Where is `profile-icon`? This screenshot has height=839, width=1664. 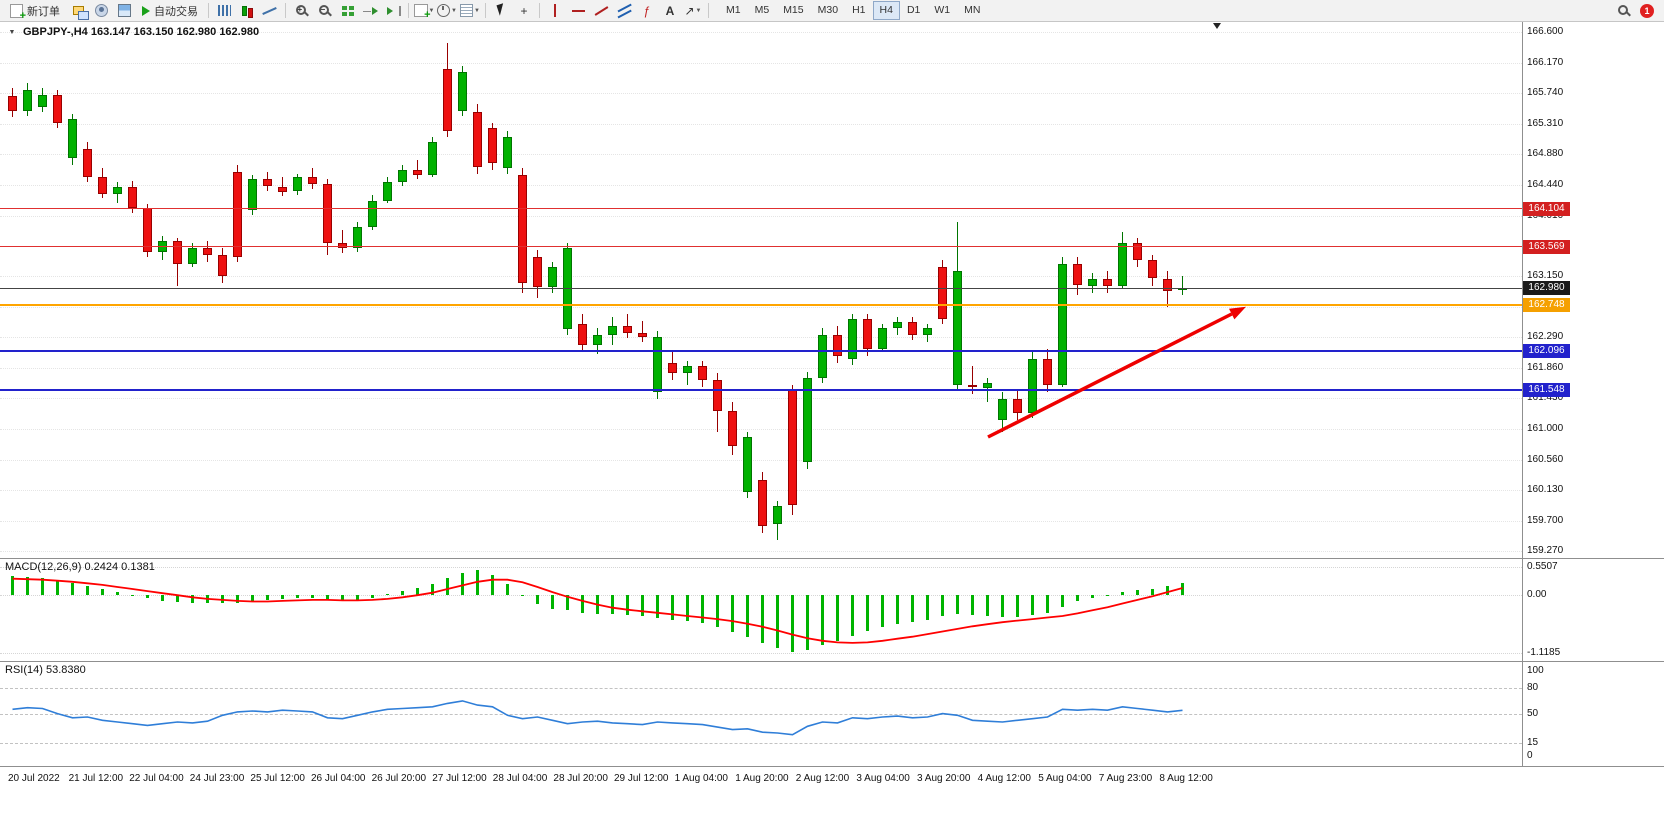 profile-icon is located at coordinates (101, 10).